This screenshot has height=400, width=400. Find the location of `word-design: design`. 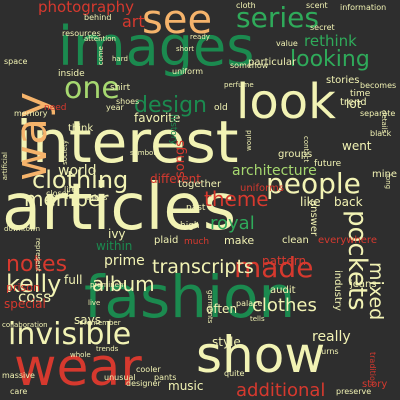

word-design: design is located at coordinates (170, 105).